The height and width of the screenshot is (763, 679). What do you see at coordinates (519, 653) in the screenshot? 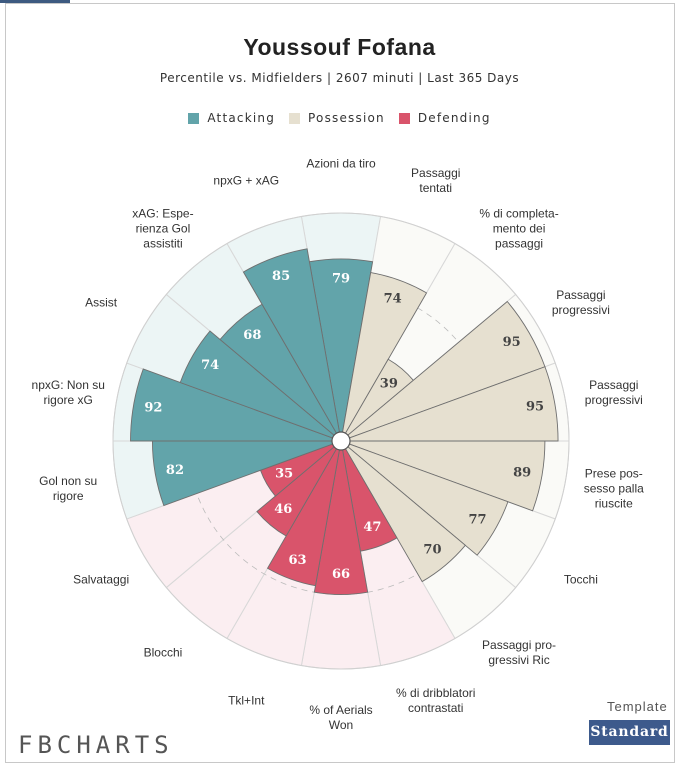
I see `category-label: Passaggi pro- gressivi Ric` at bounding box center [519, 653].